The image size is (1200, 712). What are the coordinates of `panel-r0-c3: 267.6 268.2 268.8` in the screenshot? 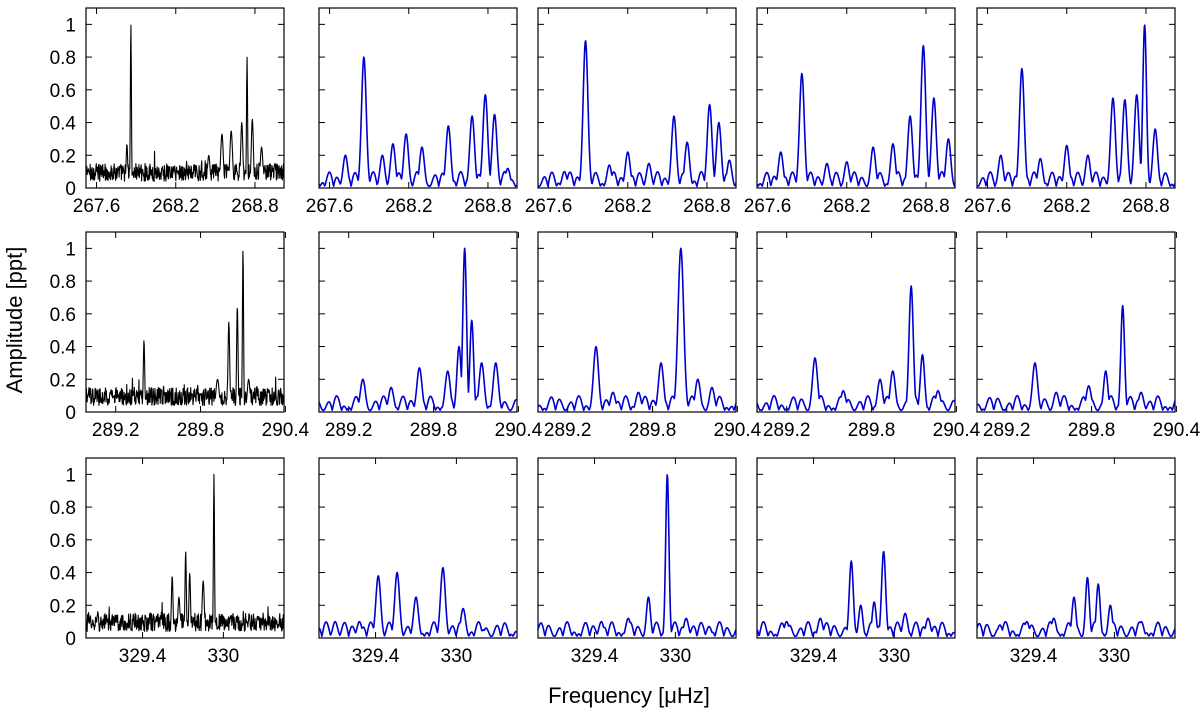 It's located at (850, 112).